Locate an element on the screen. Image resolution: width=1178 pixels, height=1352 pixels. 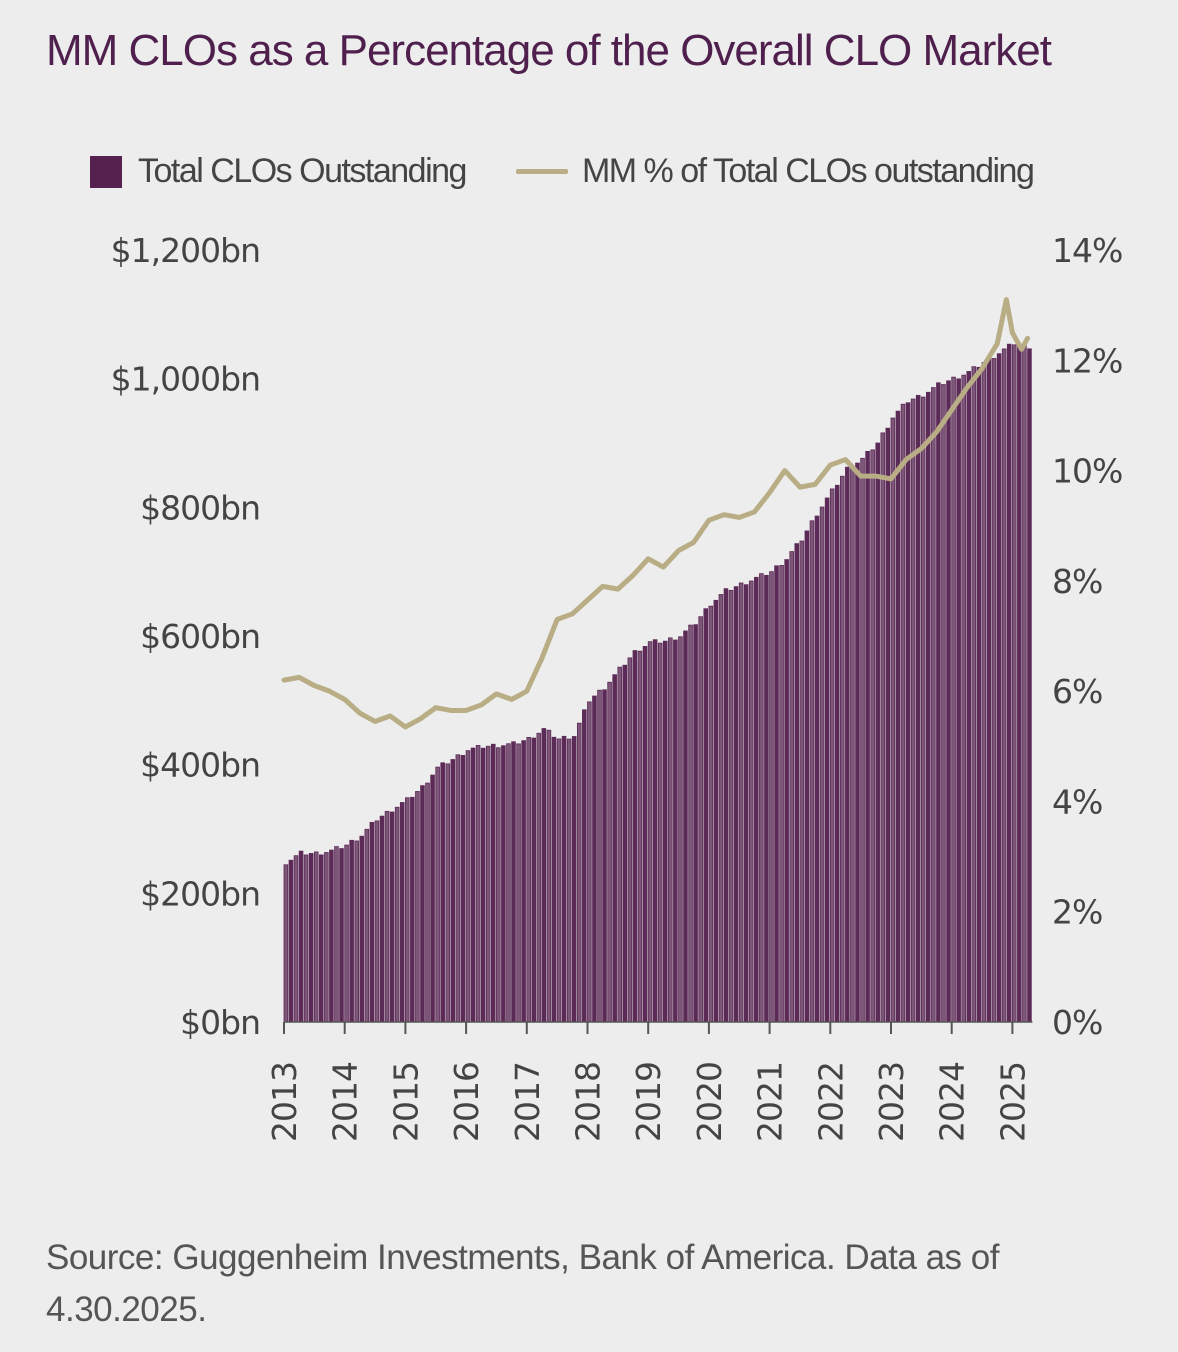
y-right-tick-label: 8% is located at coordinates (1077, 581).